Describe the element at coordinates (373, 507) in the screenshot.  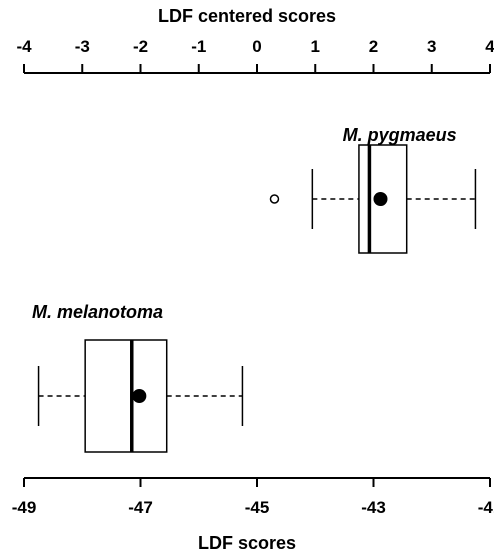
I see `bottom-axis-tick-label: -43` at that location.